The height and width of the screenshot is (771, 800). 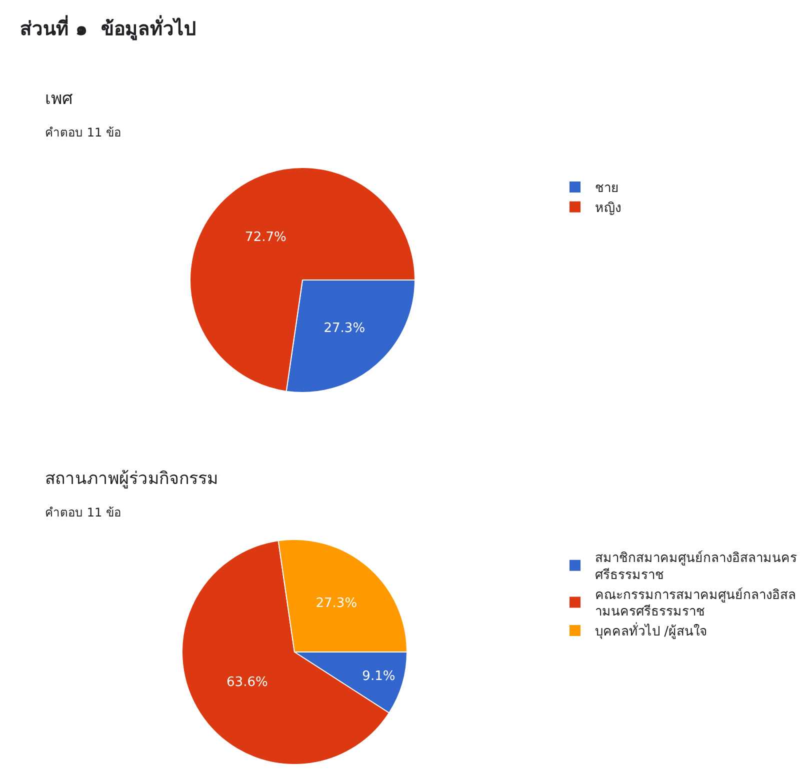 What do you see at coordinates (265, 237) in the screenshot?
I see `data-label: 72.7%` at bounding box center [265, 237].